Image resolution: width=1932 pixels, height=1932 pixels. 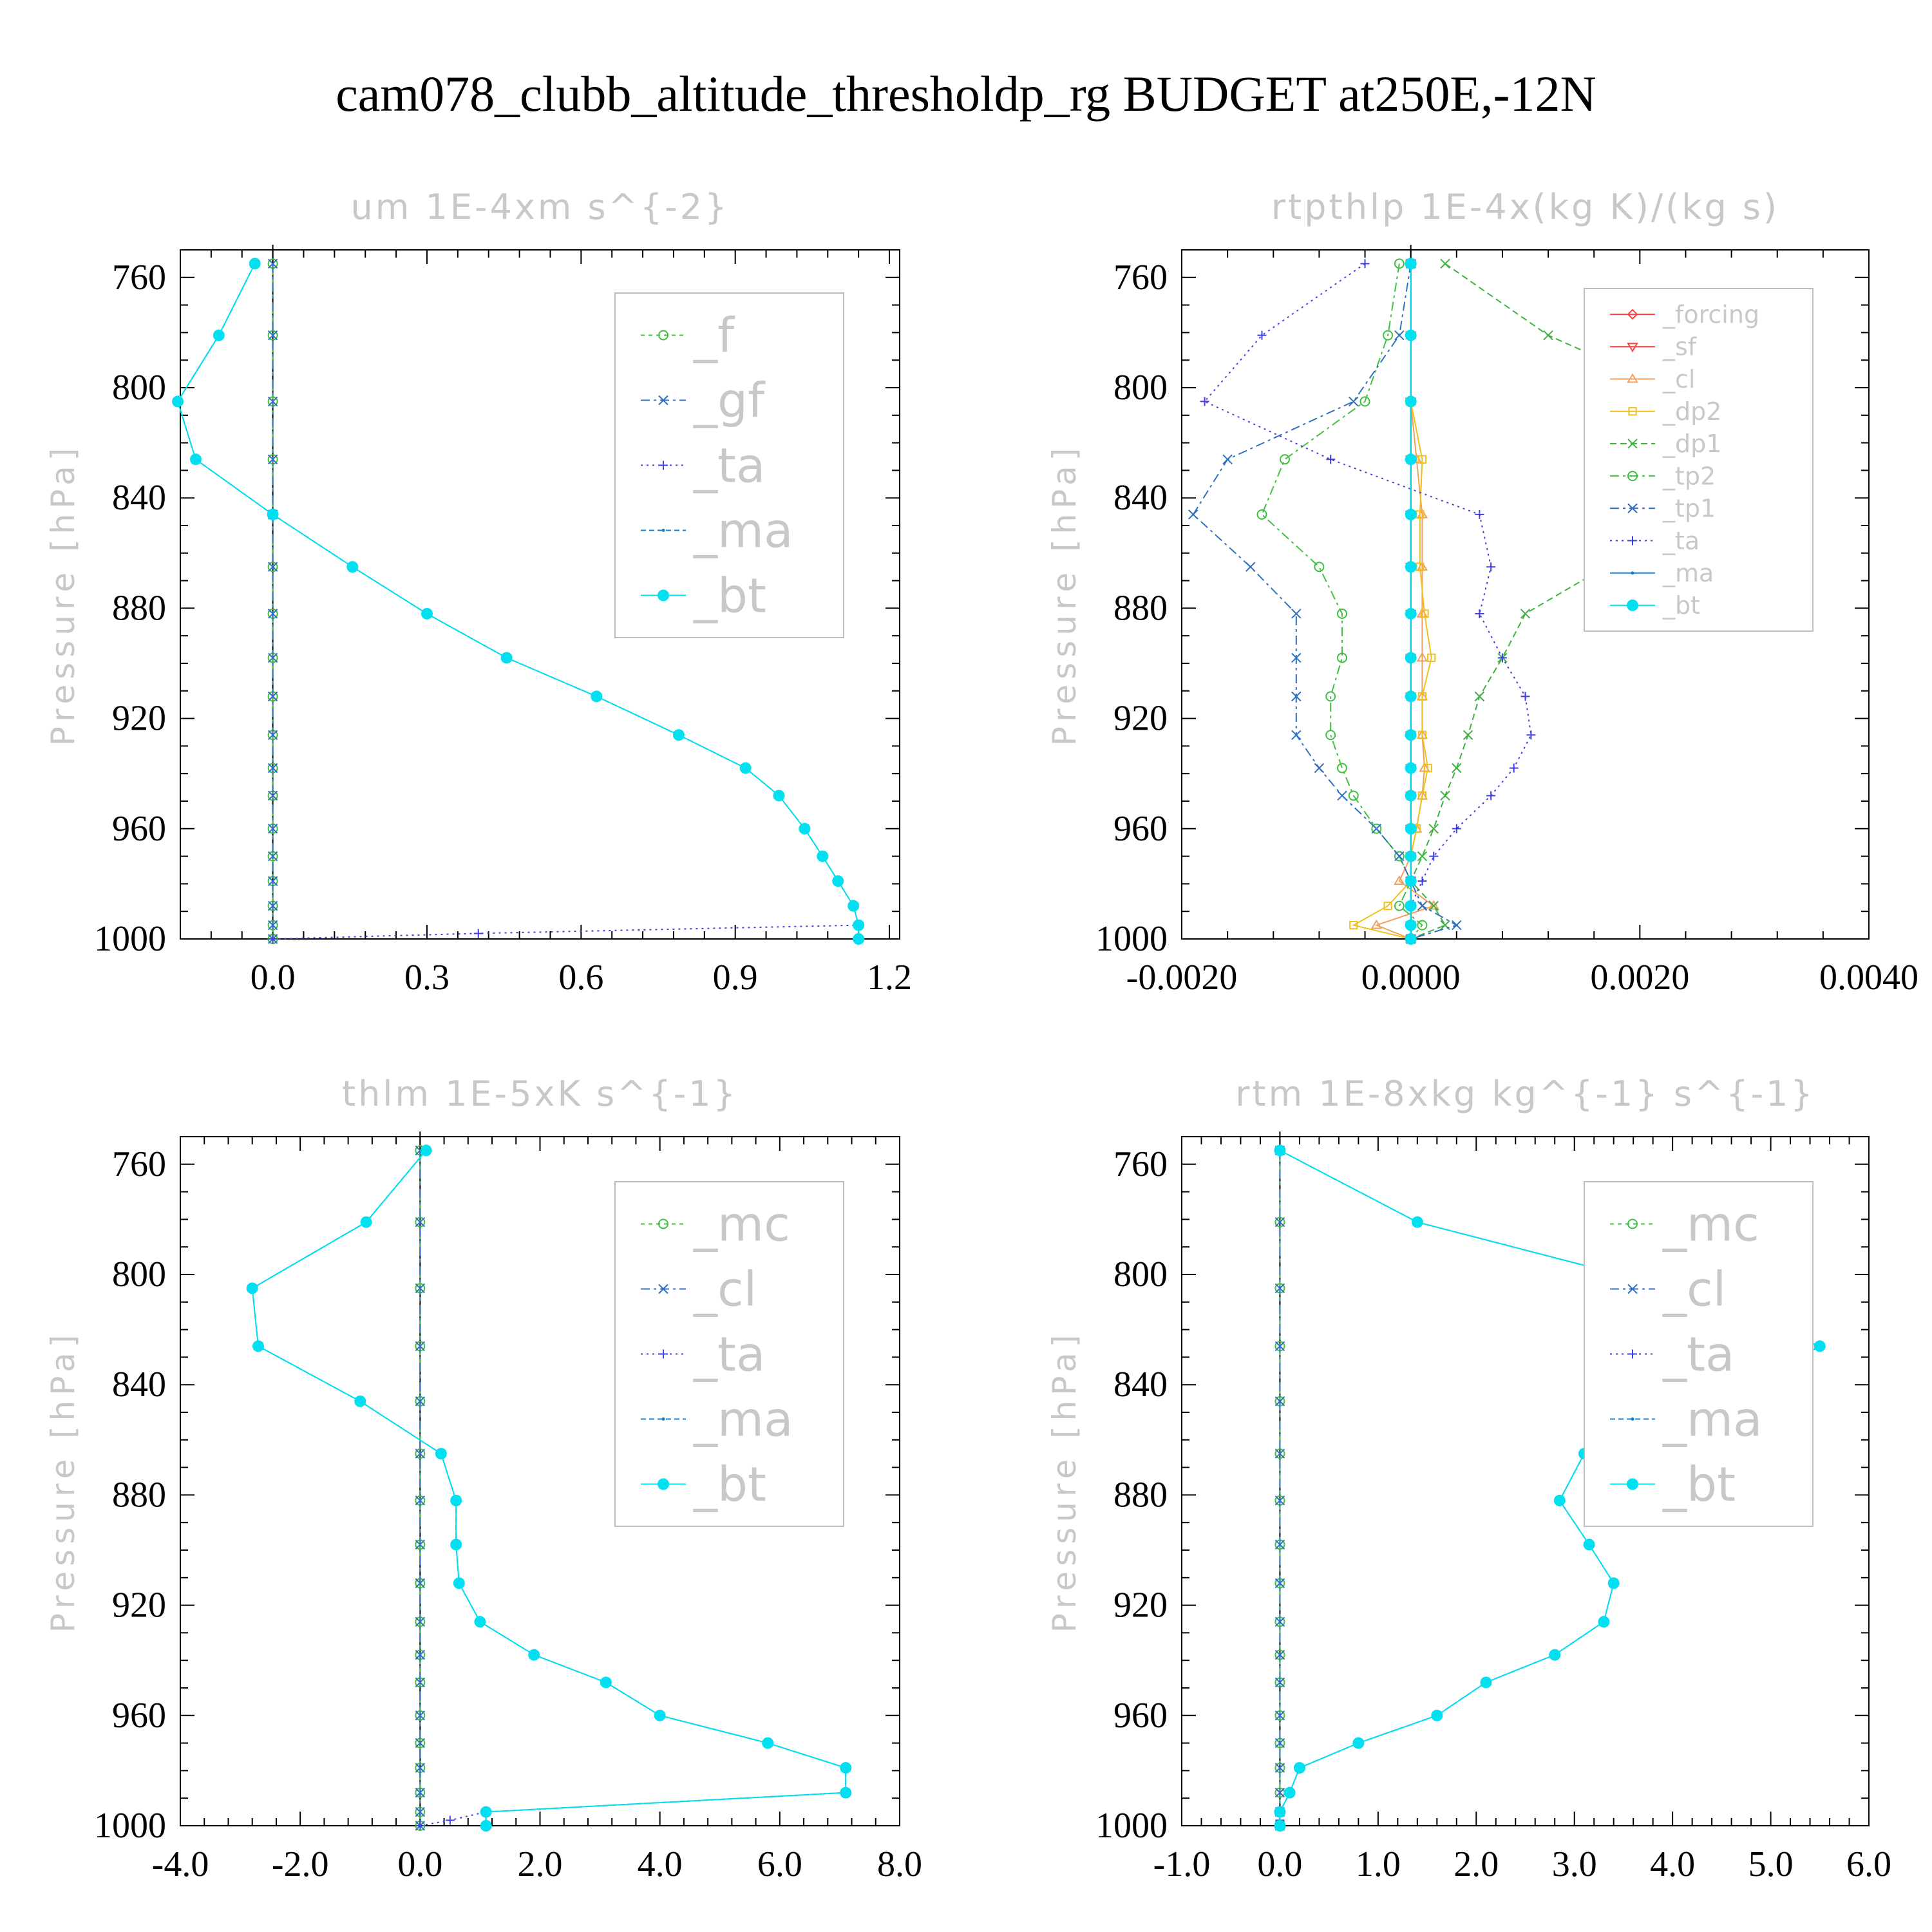 What do you see at coordinates (1140, 1605) in the screenshot?
I see `y-tick-label: 920` at bounding box center [1140, 1605].